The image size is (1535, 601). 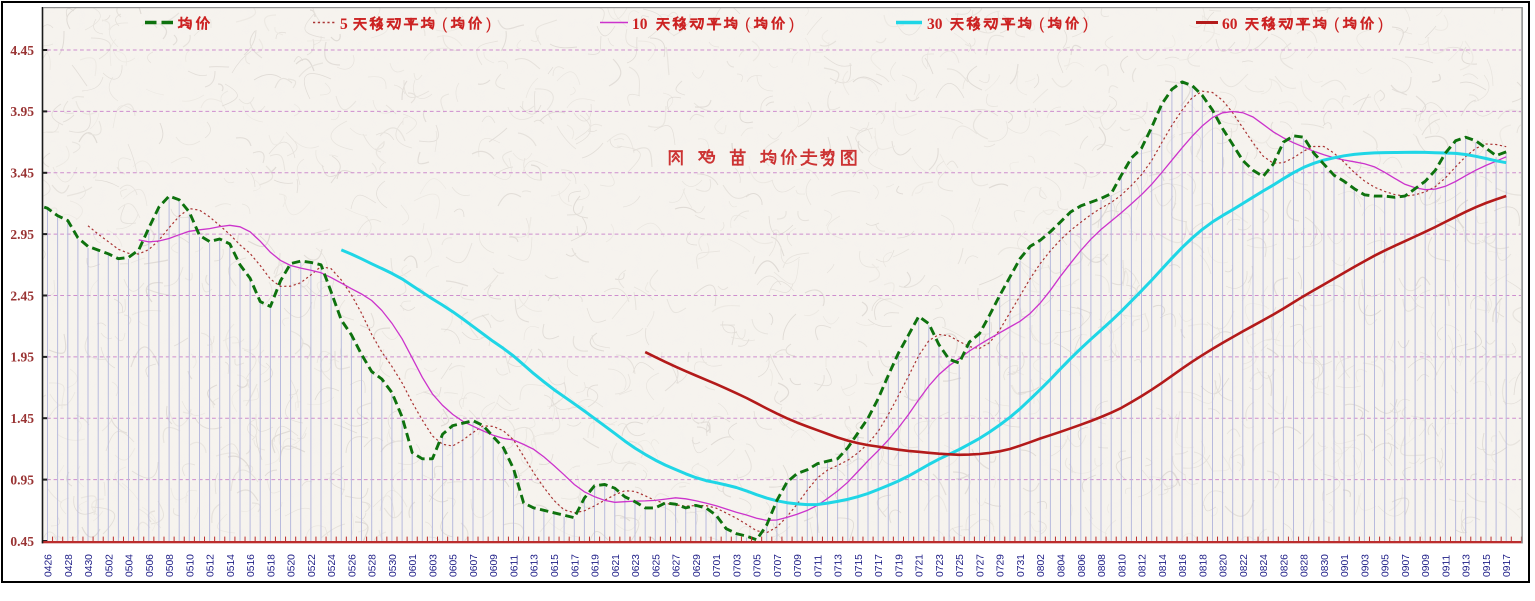 What do you see at coordinates (433, 565) in the screenshot?
I see `svg-text: 0603` at bounding box center [433, 565].